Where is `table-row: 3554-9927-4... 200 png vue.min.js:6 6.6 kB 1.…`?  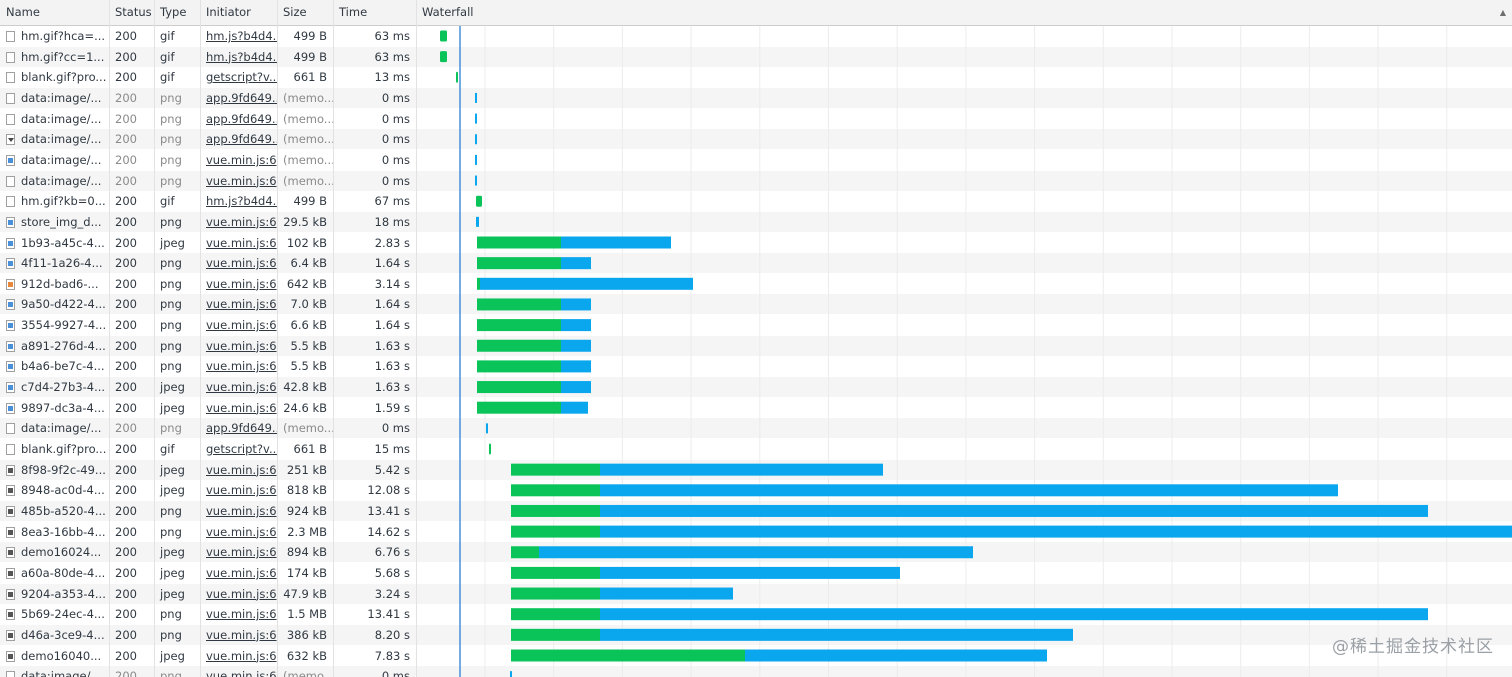 table-row: 3554-9927-4... 200 png vue.min.js:6 6.6 kB 1.… is located at coordinates (756, 325).